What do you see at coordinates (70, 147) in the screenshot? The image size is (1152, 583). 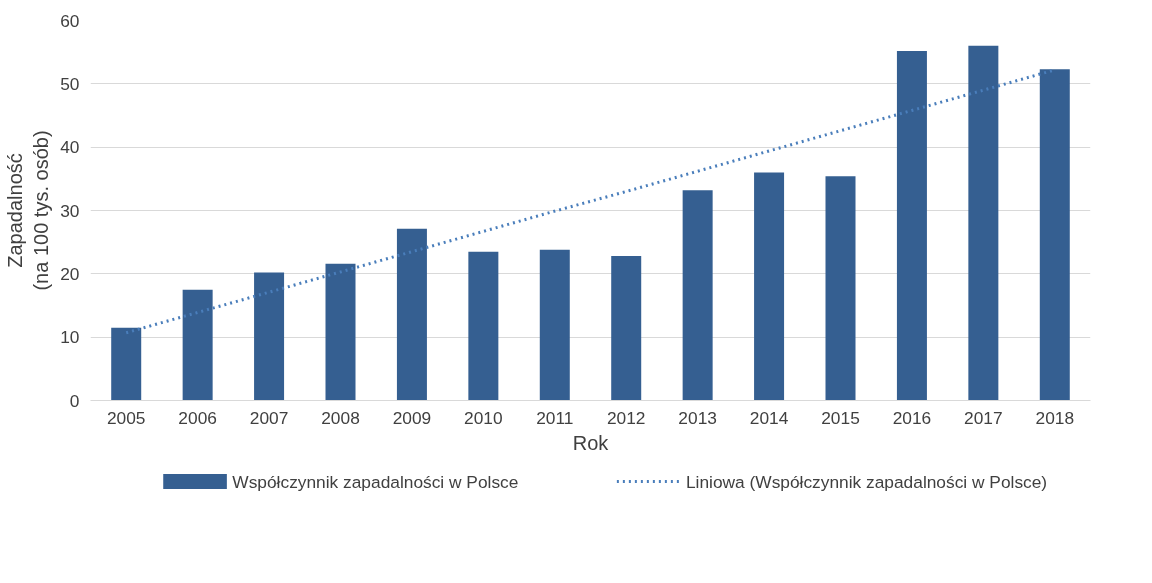 I see `y-tick-label: 40` at bounding box center [70, 147].